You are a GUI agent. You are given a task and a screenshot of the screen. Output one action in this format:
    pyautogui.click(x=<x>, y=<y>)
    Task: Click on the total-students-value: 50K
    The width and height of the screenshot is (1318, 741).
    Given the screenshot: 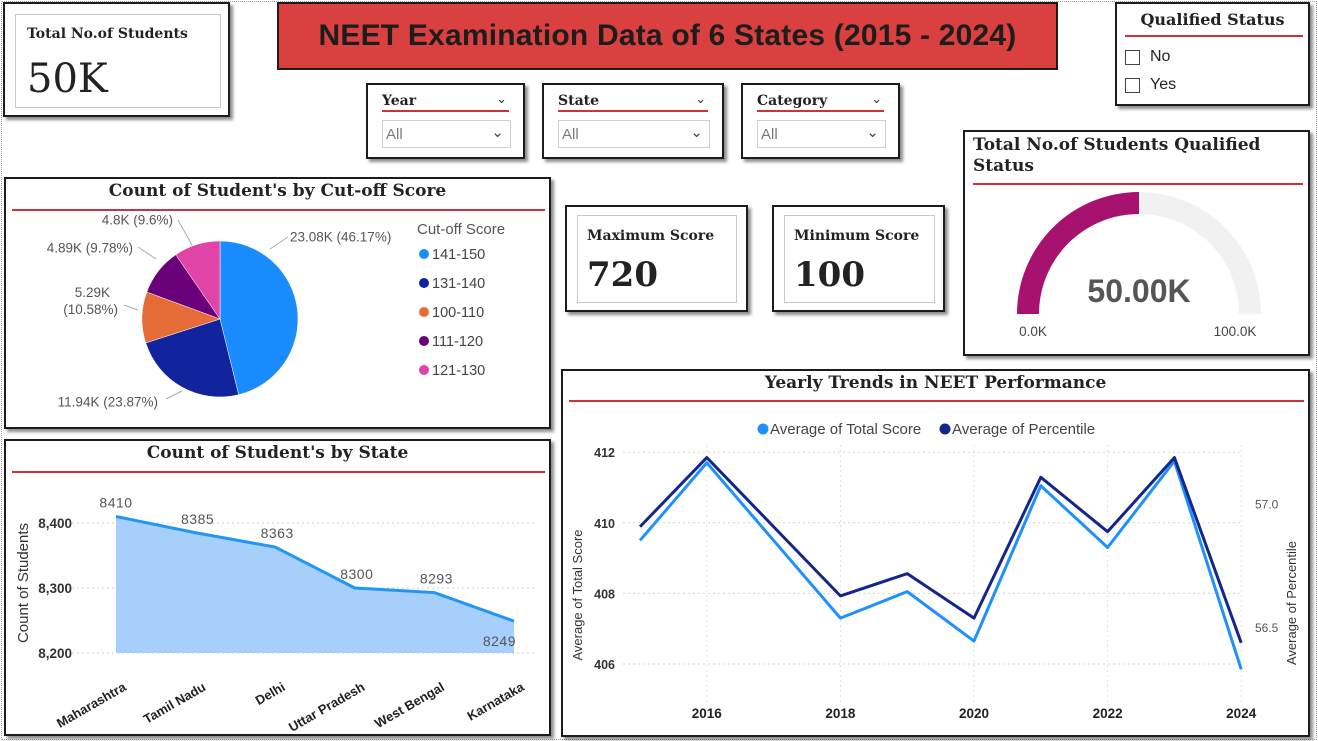 What is the action you would take?
    pyautogui.click(x=67, y=79)
    